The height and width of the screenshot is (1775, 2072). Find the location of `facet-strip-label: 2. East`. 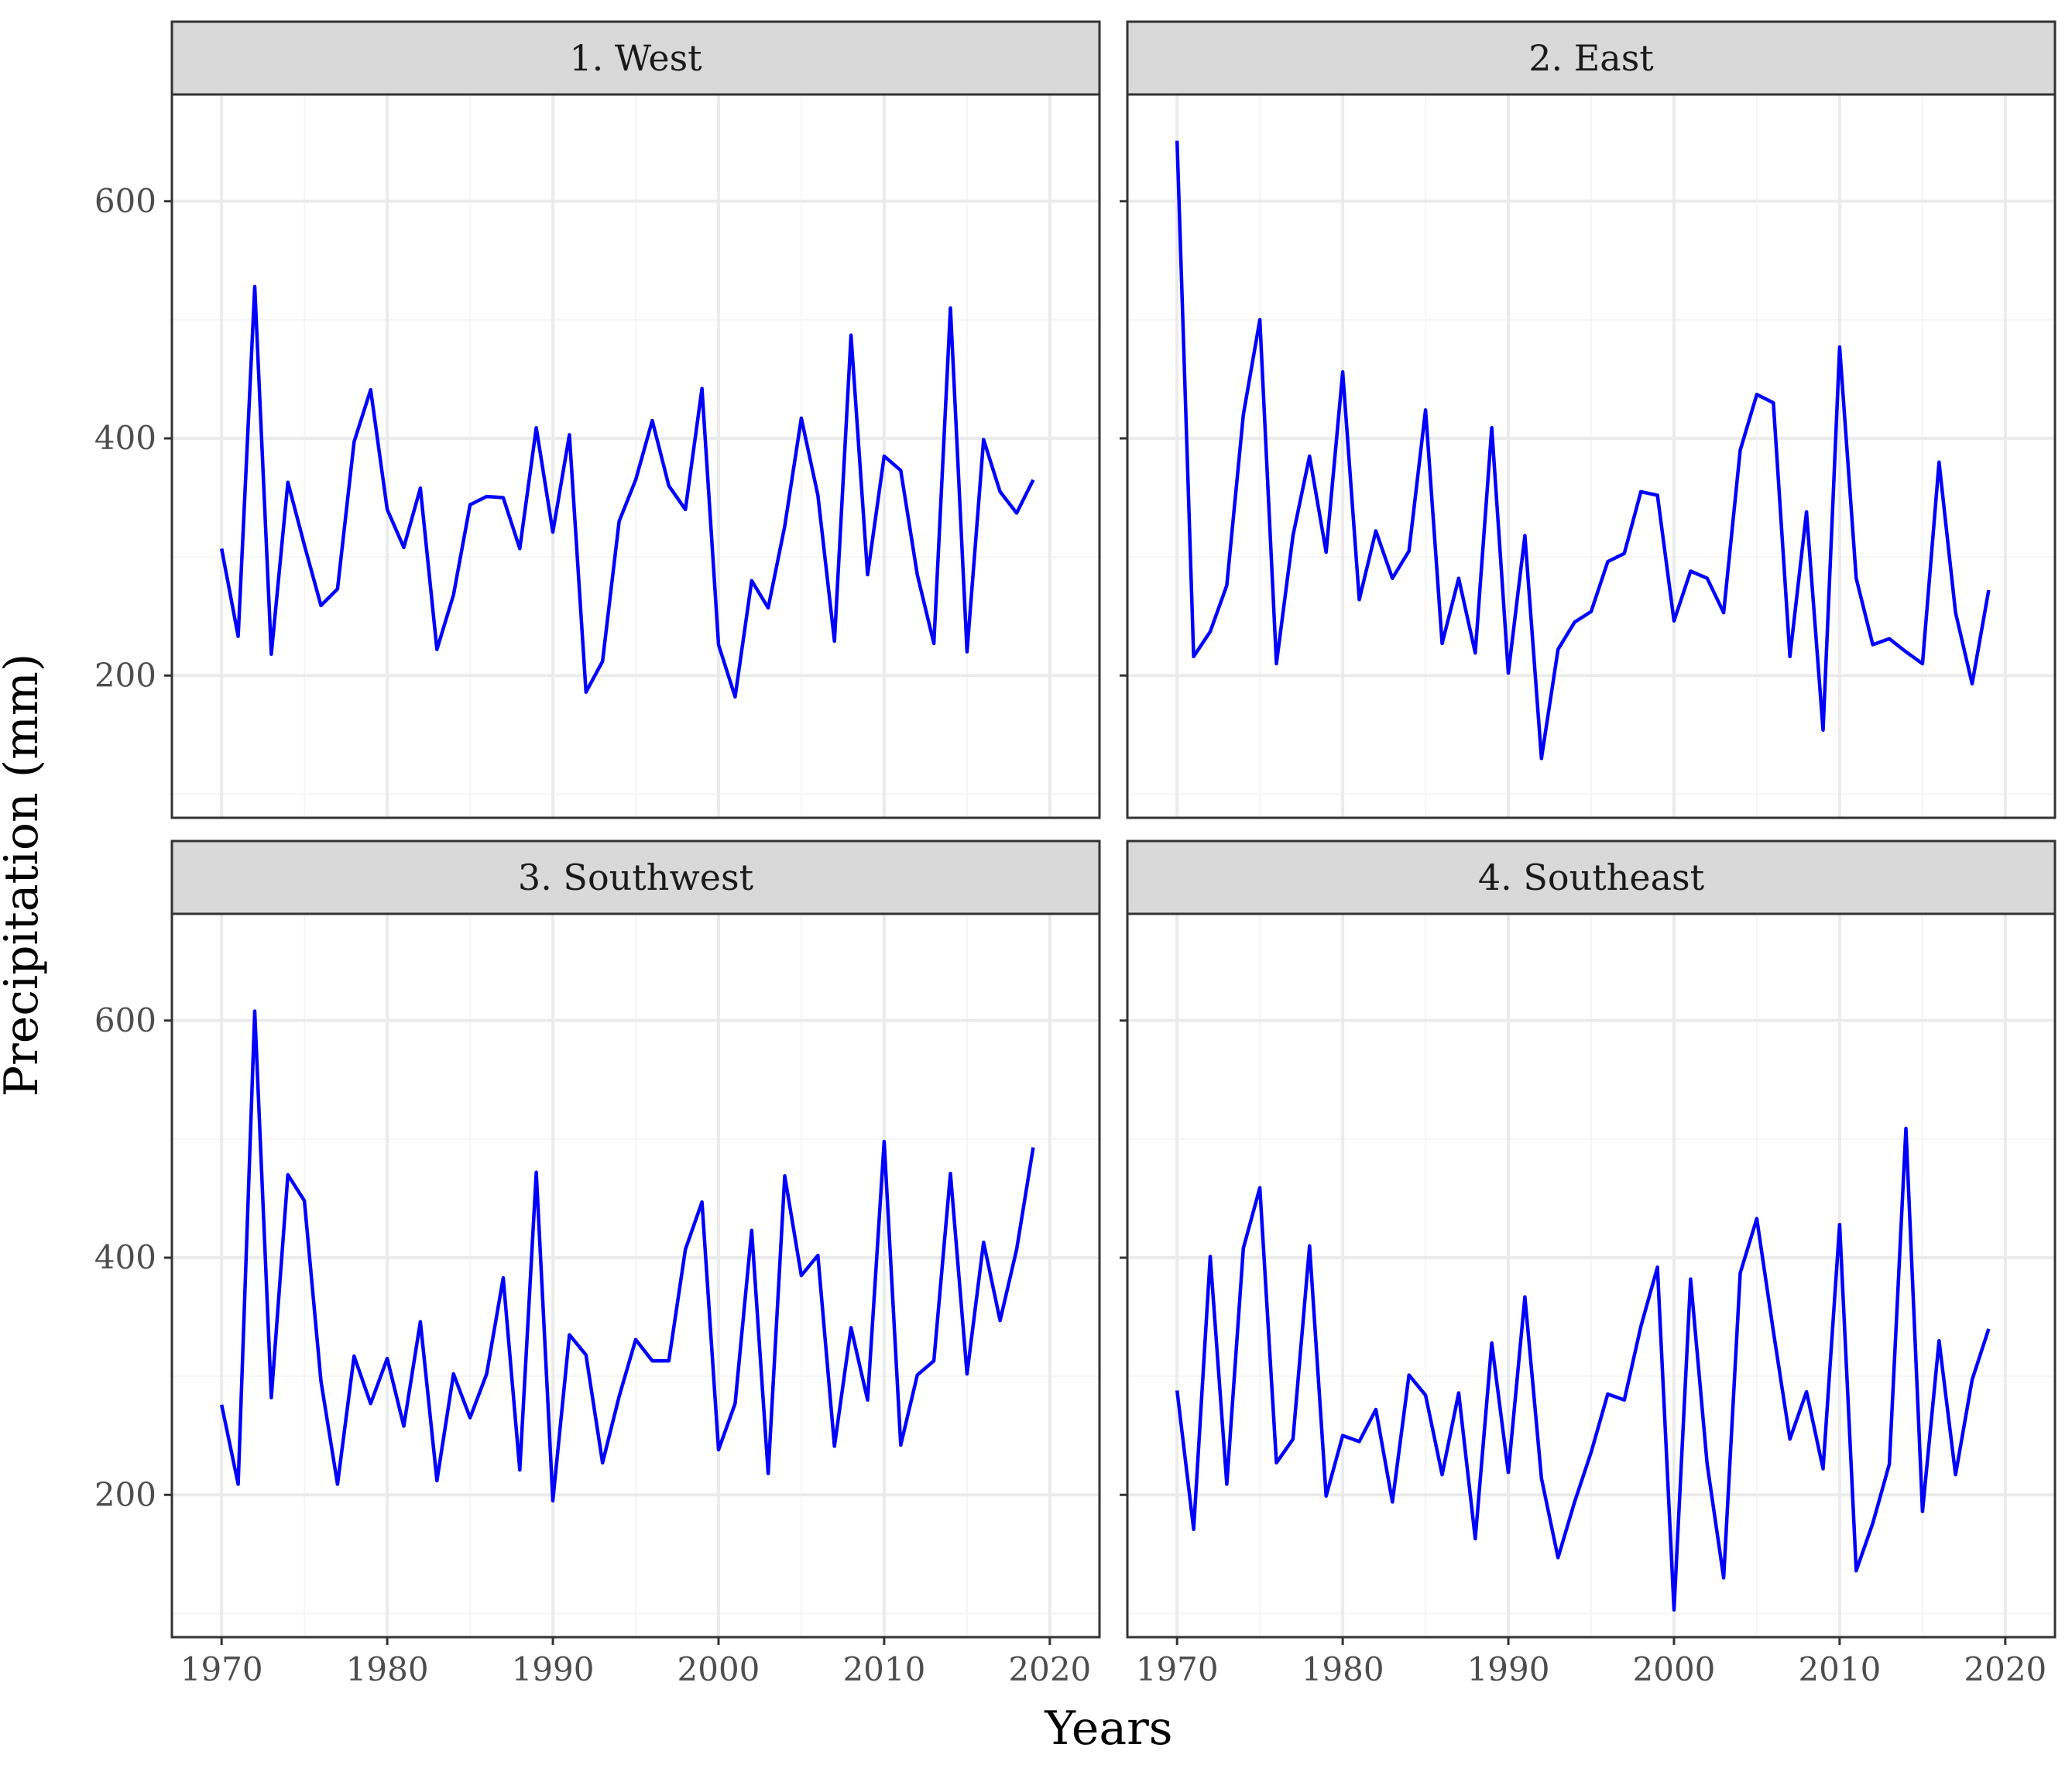

facet-strip-label: 2. East is located at coordinates (1591, 58).